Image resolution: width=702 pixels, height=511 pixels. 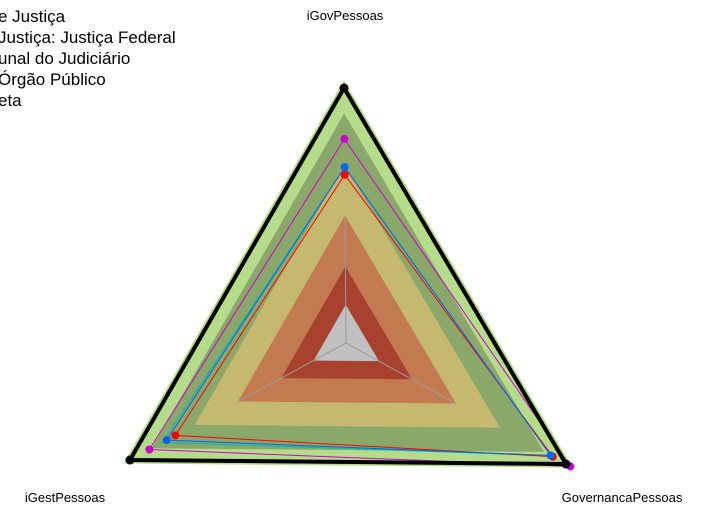 I want to click on axis-label-top: iGovPessoas, so click(x=345, y=15).